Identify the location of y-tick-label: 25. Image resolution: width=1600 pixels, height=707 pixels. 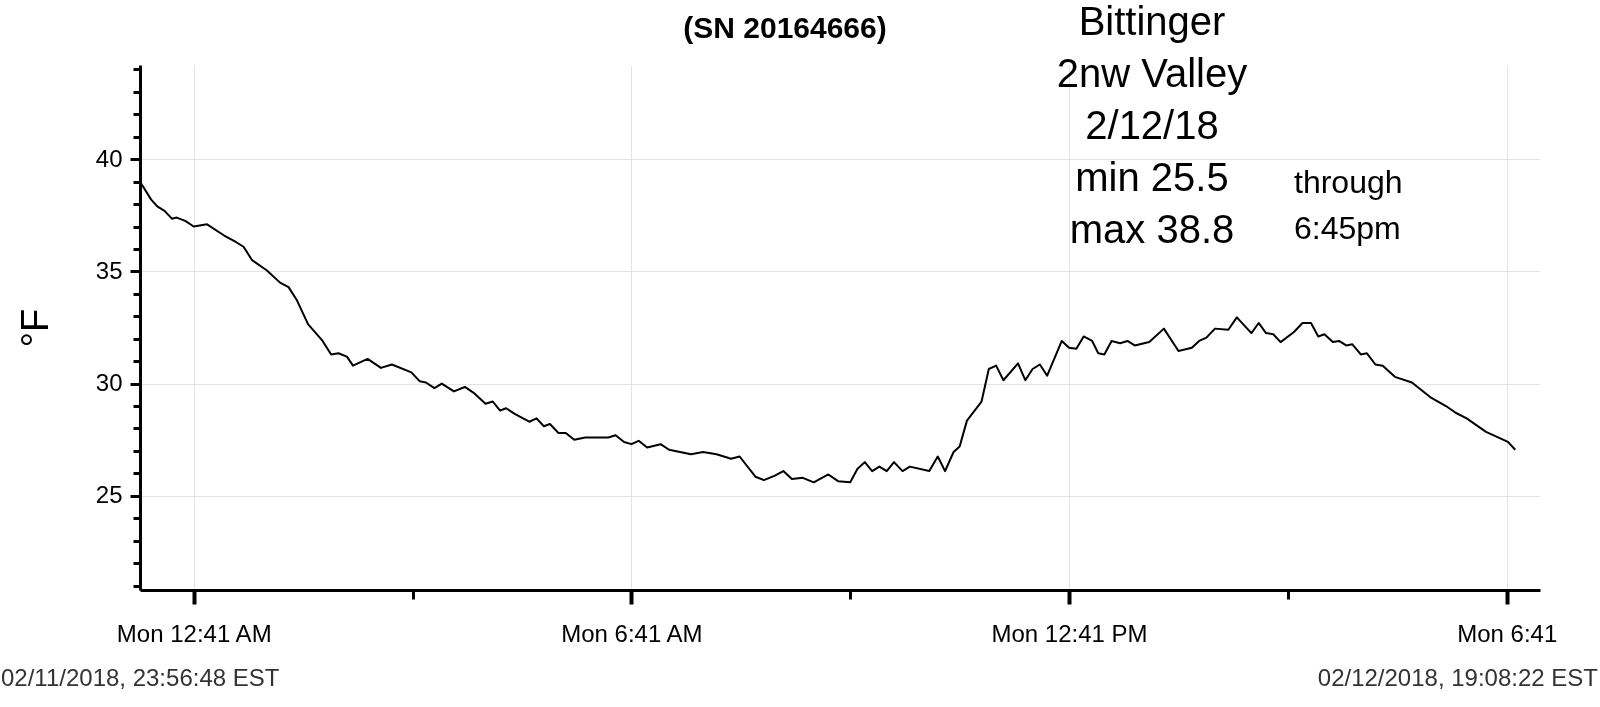
(109, 495).